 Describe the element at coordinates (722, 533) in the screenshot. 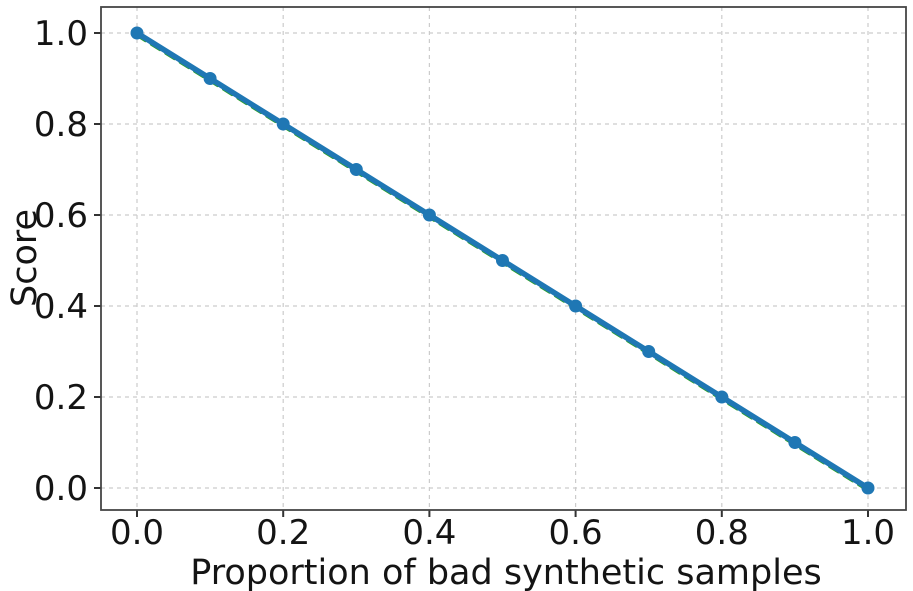

I see `x-tick-label: 0.8` at that location.